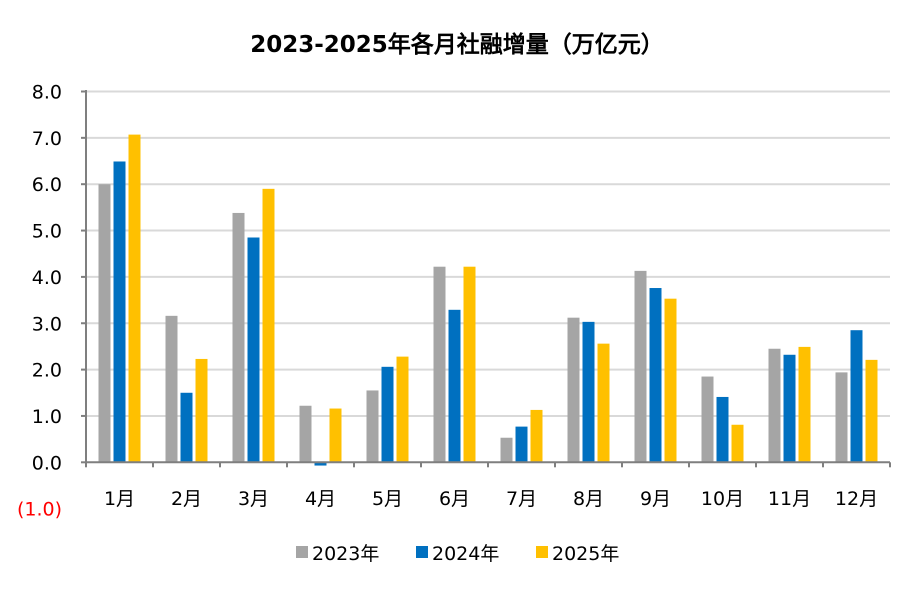 The image size is (914, 594). Describe the element at coordinates (47, 278) in the screenshot. I see `y-tick-label: 4.0` at that location.